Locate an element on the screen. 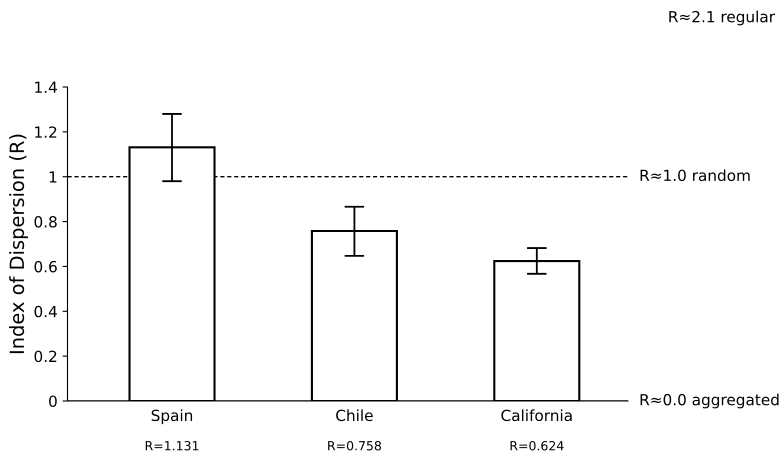 The image size is (783, 459). y-tick-label: 0.4 is located at coordinates (45, 312).